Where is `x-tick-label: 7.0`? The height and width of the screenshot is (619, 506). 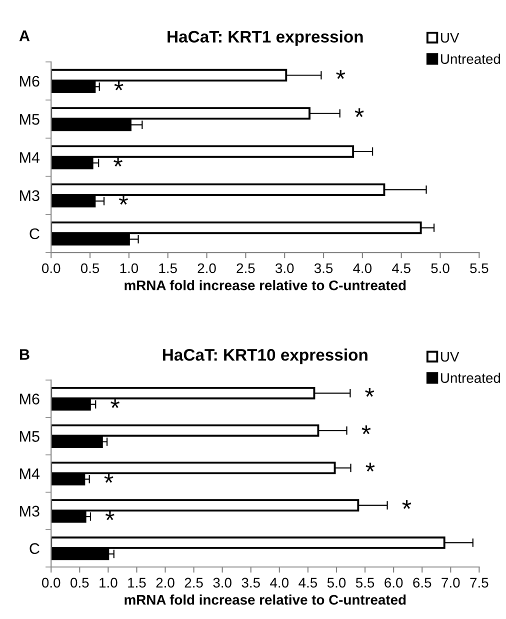
x-tick-label: 7.0 is located at coordinates (451, 583).